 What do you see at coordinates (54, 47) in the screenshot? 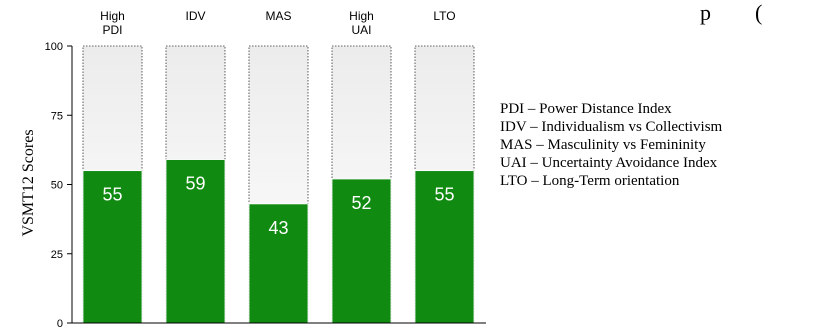
I see `y-tick-label: 100` at bounding box center [54, 47].